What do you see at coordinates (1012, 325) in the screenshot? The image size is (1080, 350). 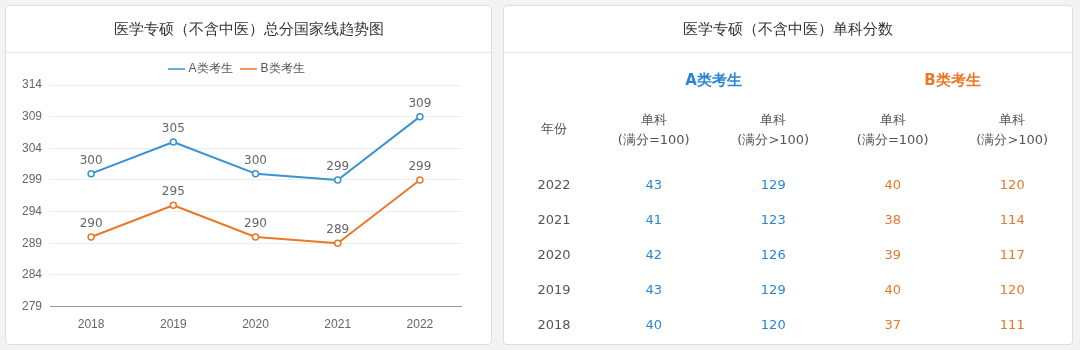 I see `data-label: 111` at bounding box center [1012, 325].